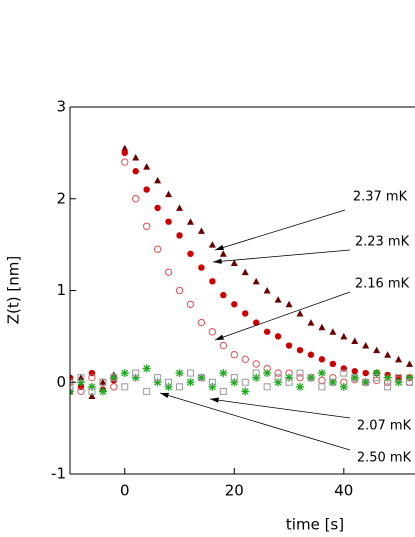 The image size is (415, 537). What do you see at coordinates (234, 491) in the screenshot?
I see `x-tick-label: 20` at bounding box center [234, 491].